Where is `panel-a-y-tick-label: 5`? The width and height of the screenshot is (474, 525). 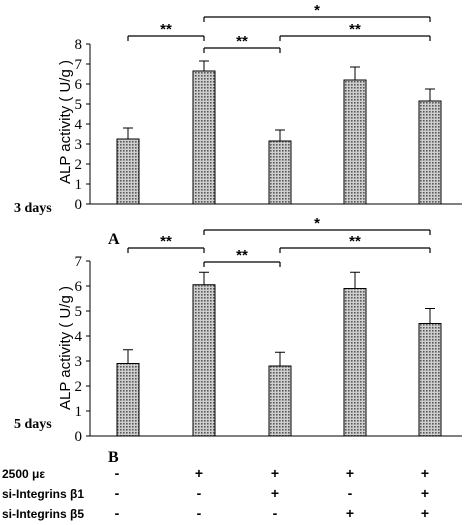
panel-a-y-tick-label: 5 is located at coordinates (79, 105).